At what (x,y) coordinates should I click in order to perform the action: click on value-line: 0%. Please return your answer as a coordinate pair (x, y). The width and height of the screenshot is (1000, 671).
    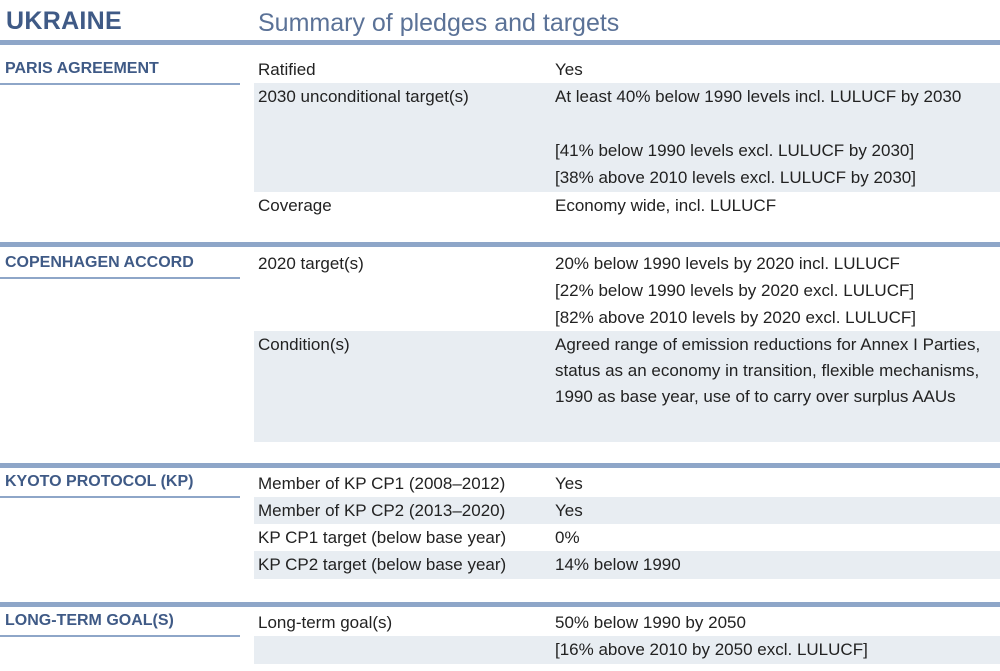
    Looking at the image, I should click on (567, 537).